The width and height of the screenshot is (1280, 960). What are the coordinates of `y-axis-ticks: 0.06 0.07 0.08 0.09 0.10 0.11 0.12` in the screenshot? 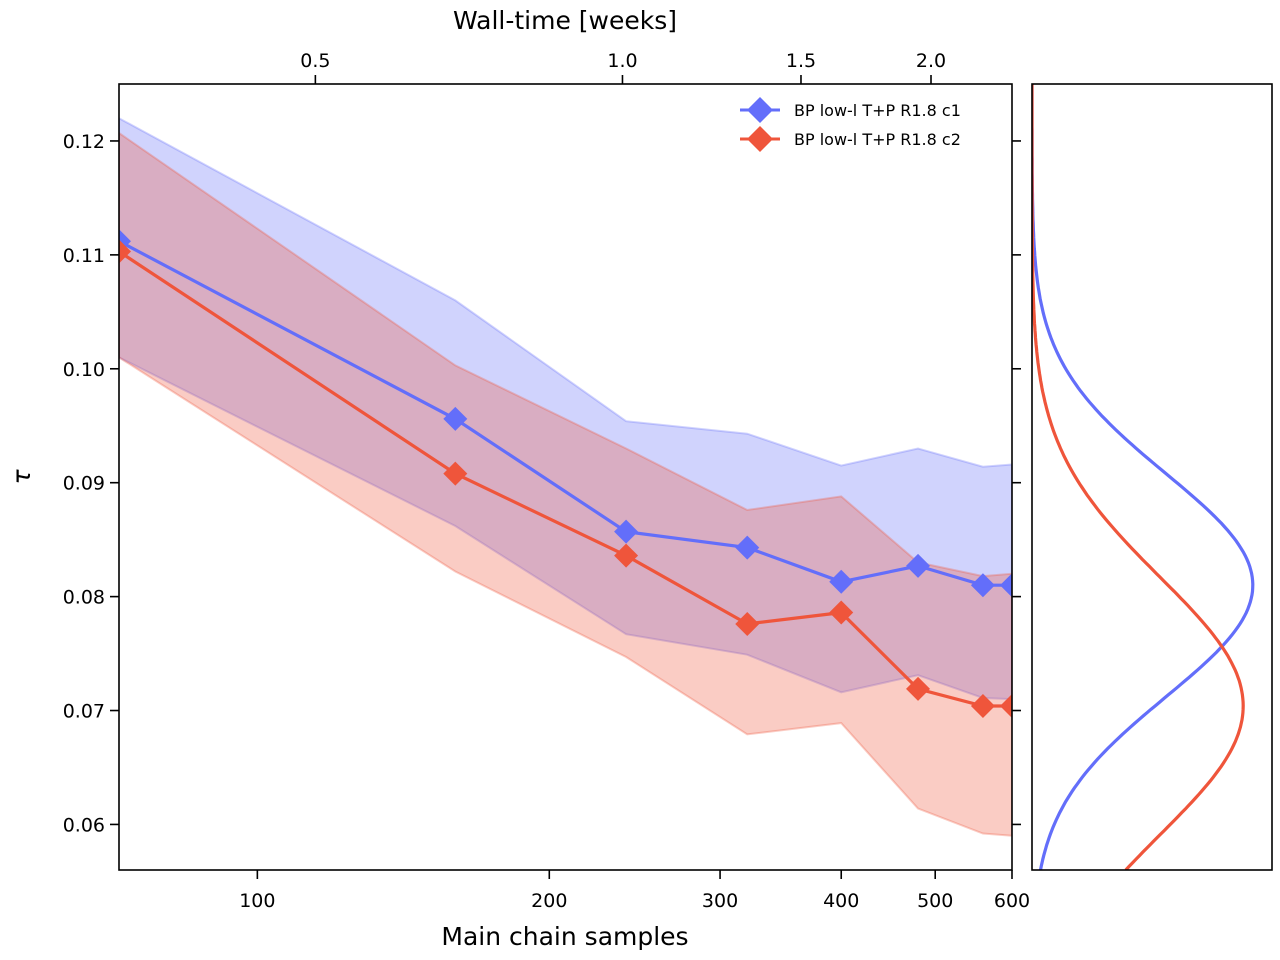 It's located at (91, 483).